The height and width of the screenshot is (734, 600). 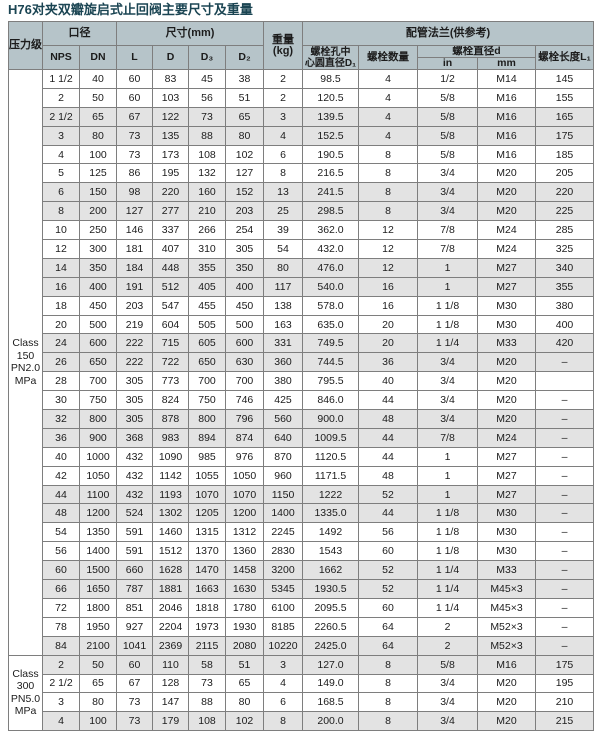 I want to click on table-cell: 32, so click(x=61, y=419).